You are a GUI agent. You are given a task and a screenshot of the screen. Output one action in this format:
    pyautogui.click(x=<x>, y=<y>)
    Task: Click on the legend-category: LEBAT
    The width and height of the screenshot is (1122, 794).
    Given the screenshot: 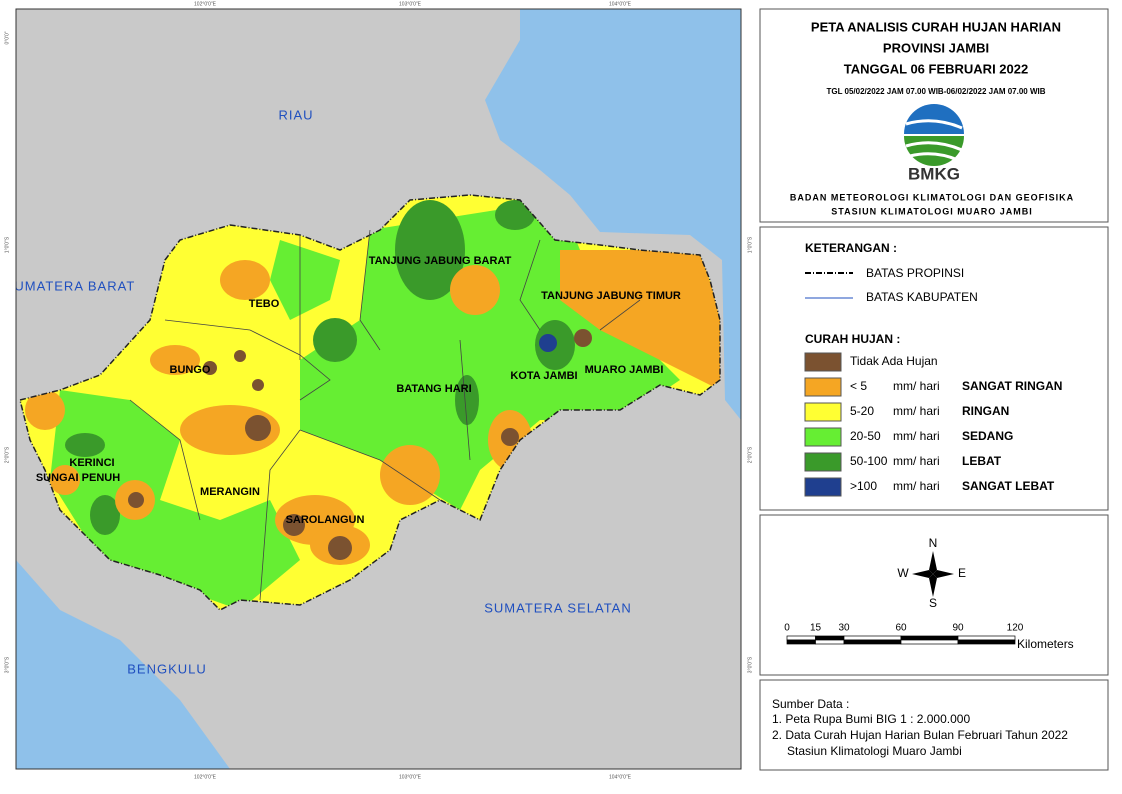 What is the action you would take?
    pyautogui.click(x=982, y=461)
    